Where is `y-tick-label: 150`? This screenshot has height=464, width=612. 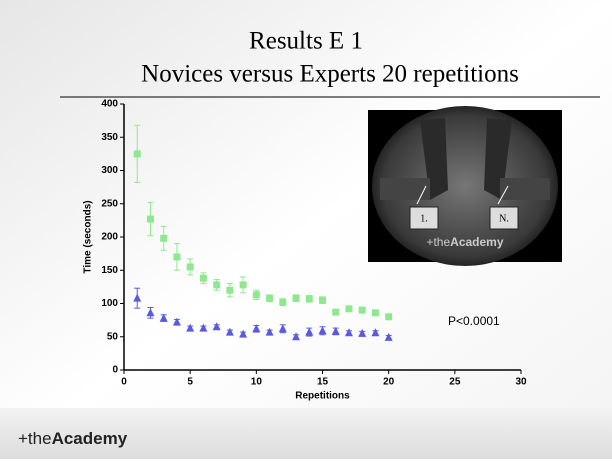 y-tick-label: 150 is located at coordinates (109, 270).